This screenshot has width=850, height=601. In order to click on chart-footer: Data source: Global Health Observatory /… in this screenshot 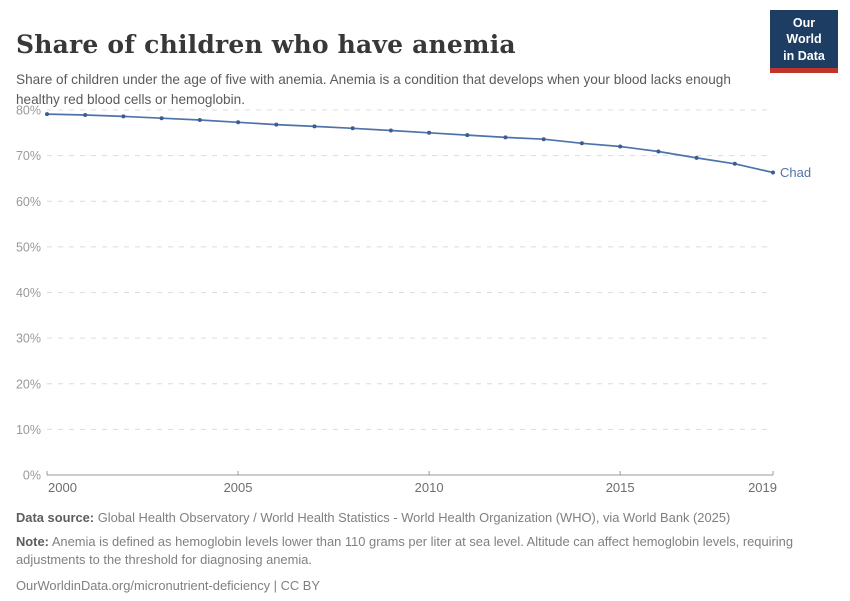, I will do `click(413, 555)`.